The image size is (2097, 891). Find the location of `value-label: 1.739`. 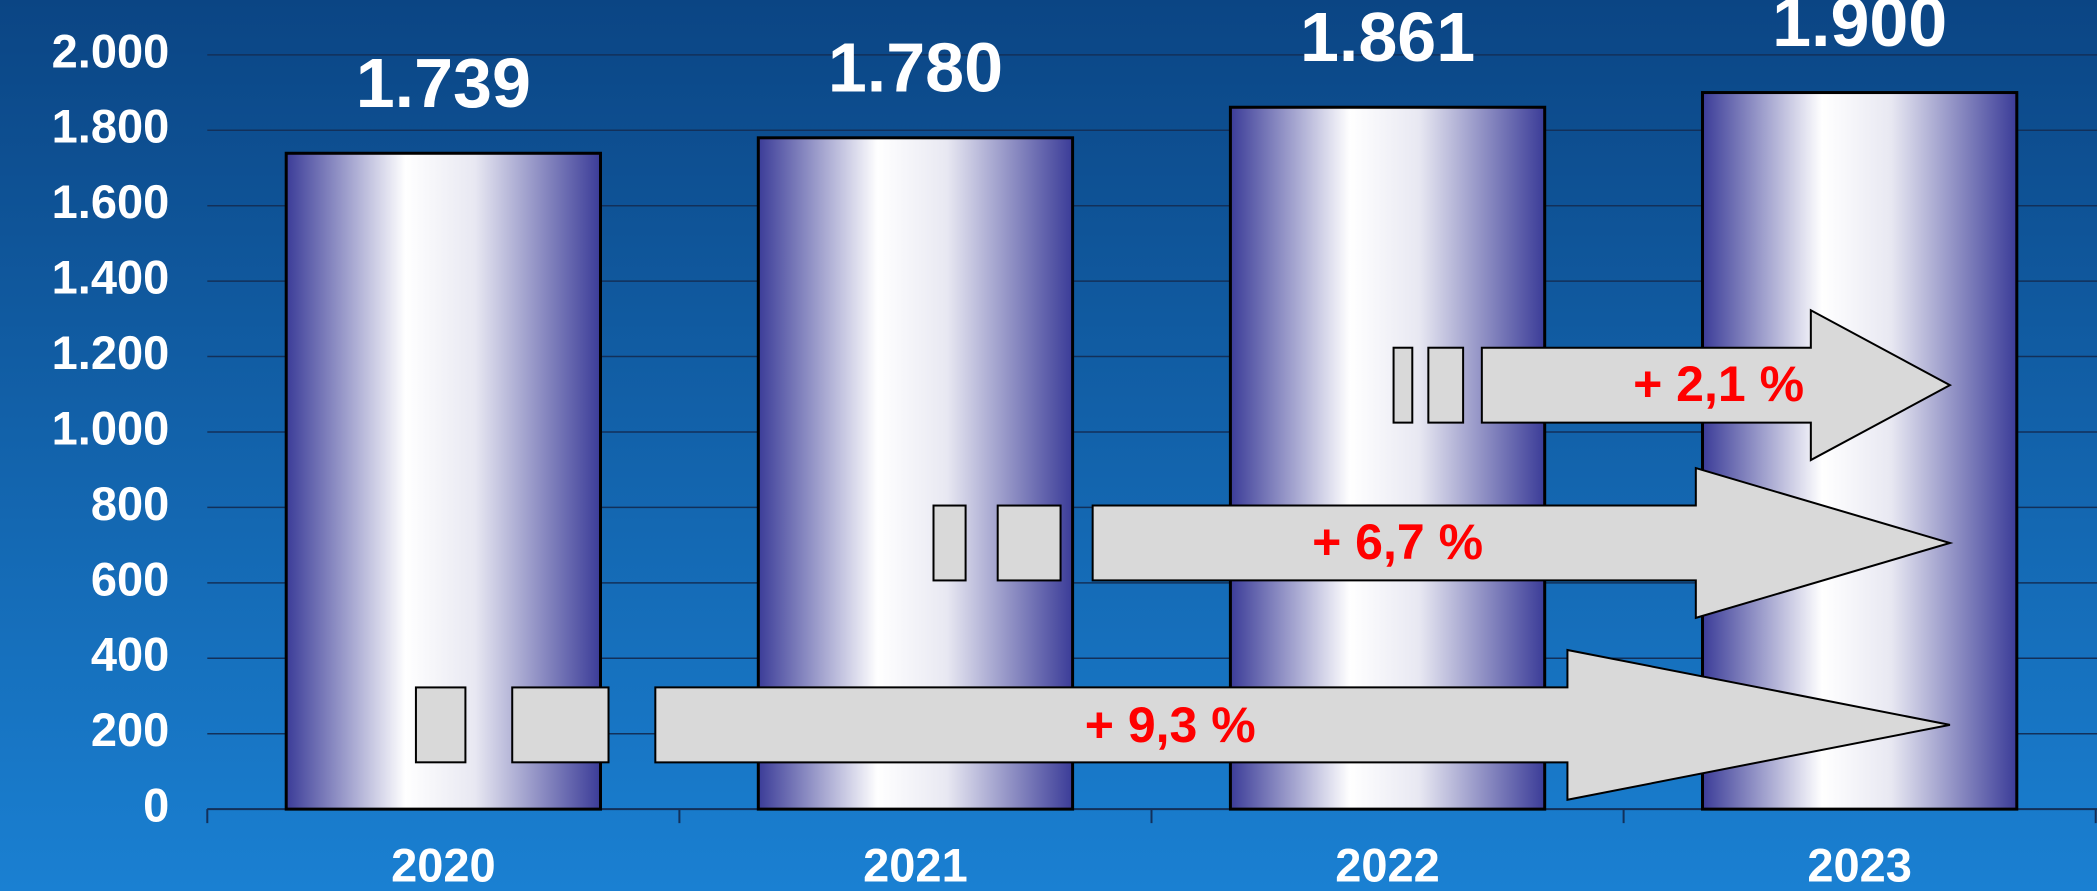

value-label: 1.739 is located at coordinates (443, 83).